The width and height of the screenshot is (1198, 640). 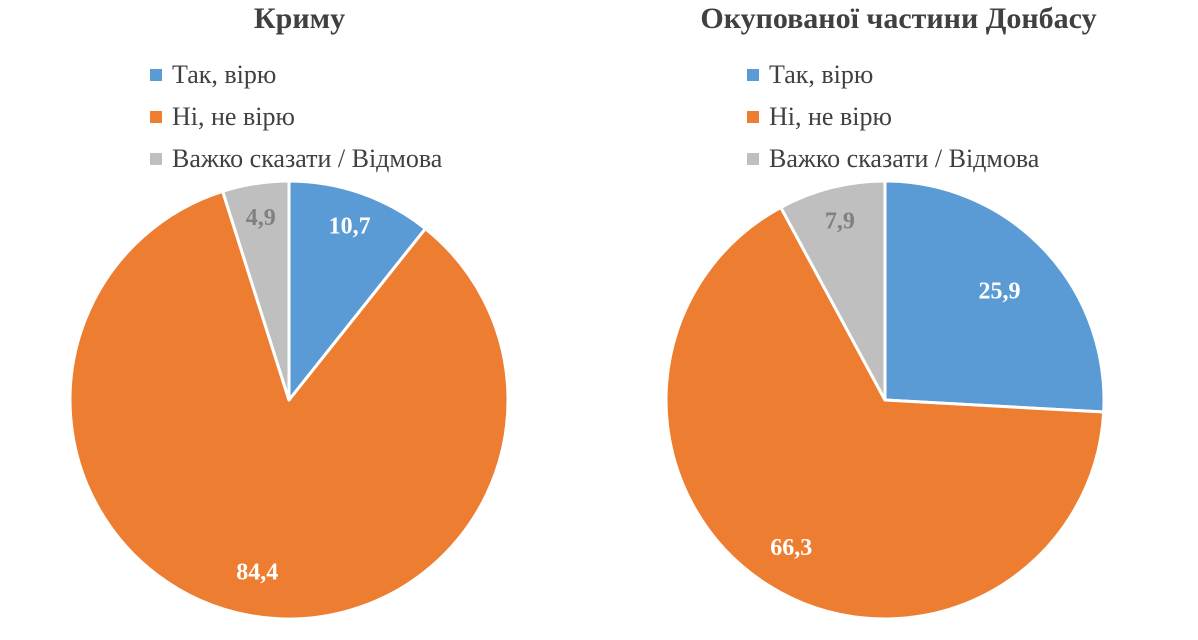 I want to click on data-label-hard-to-say: 4,9, so click(x=261, y=218).